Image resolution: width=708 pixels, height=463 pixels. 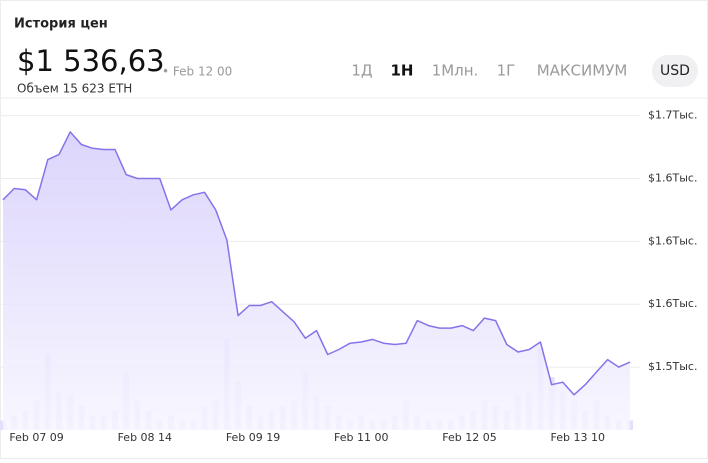 What do you see at coordinates (578, 437) in the screenshot?
I see `x-tick-label: Feb 13 10` at bounding box center [578, 437].